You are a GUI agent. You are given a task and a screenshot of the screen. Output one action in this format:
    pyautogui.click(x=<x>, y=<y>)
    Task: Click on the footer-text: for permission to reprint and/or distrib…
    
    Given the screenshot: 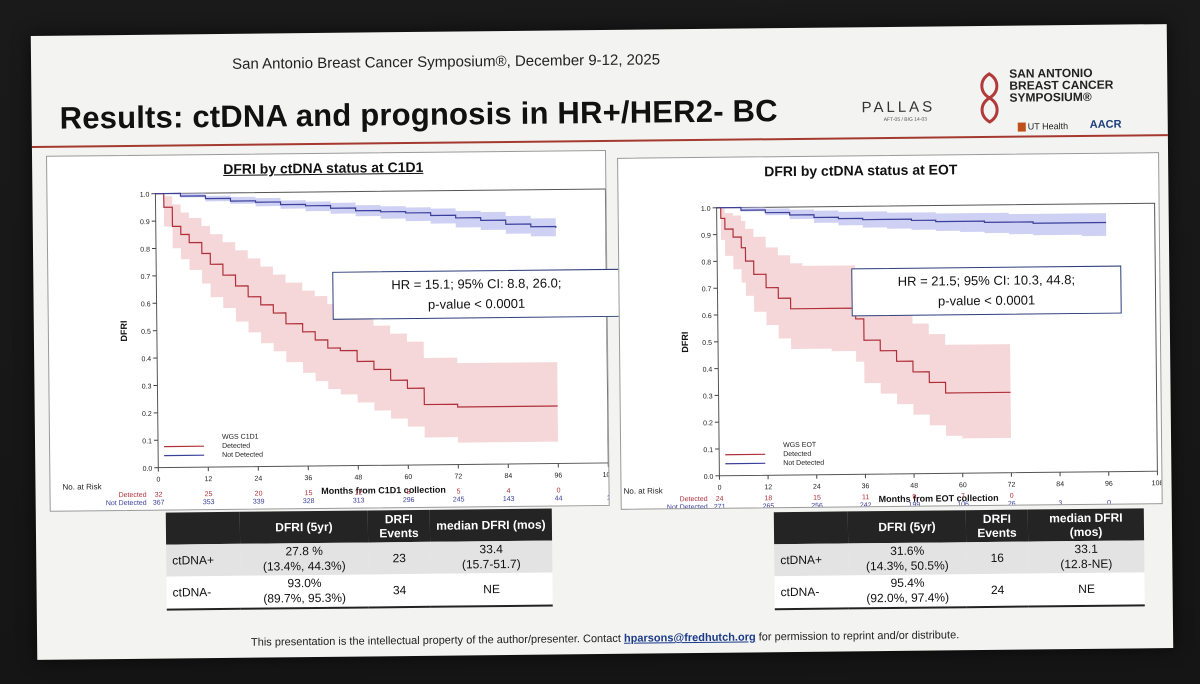 What is the action you would take?
    pyautogui.click(x=857, y=636)
    